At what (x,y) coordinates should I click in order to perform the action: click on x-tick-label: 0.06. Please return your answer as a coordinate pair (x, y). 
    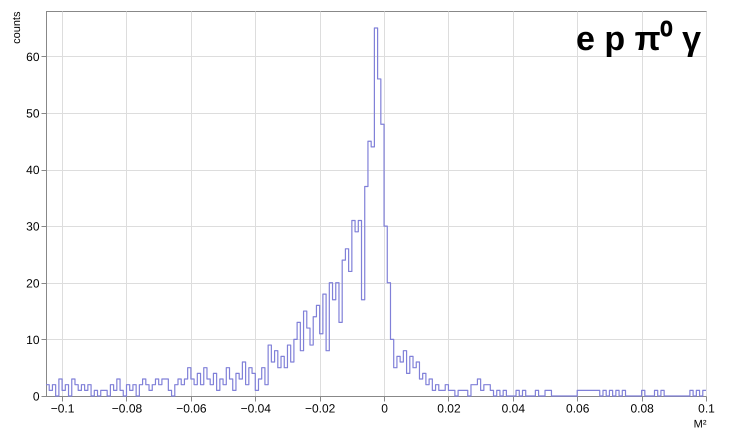
    Looking at the image, I should click on (578, 409).